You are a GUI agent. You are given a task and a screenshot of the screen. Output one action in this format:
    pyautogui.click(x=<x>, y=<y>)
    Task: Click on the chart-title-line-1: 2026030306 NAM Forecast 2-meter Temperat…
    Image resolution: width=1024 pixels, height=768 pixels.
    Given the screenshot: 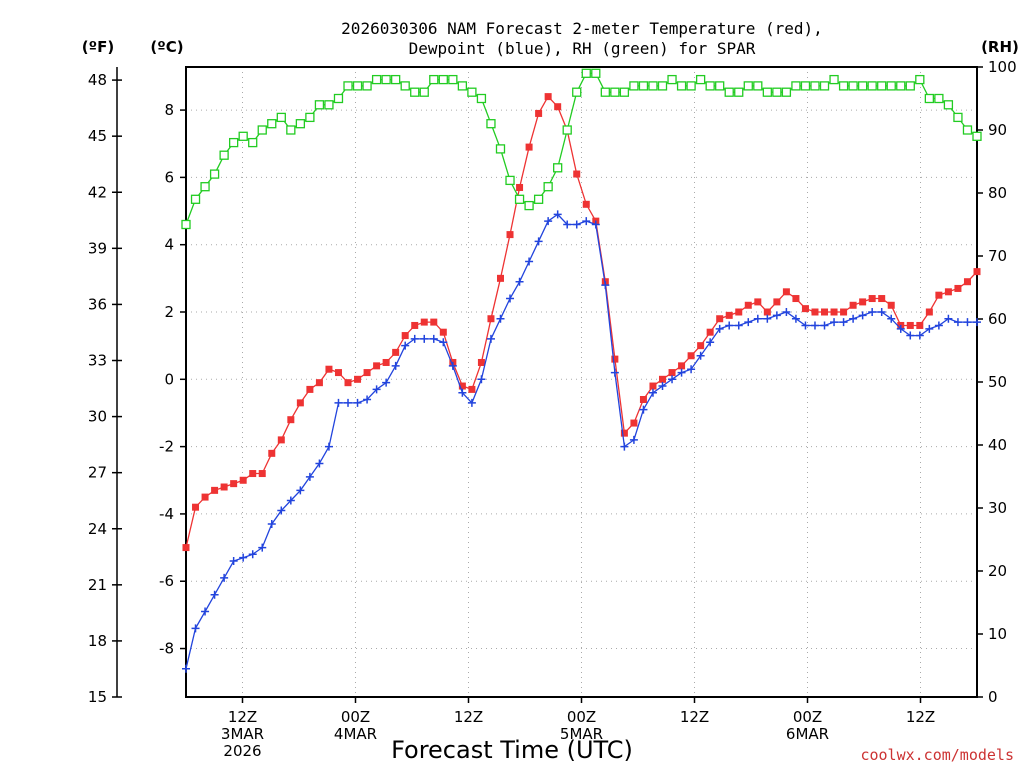 What is the action you would take?
    pyautogui.click(x=582, y=28)
    